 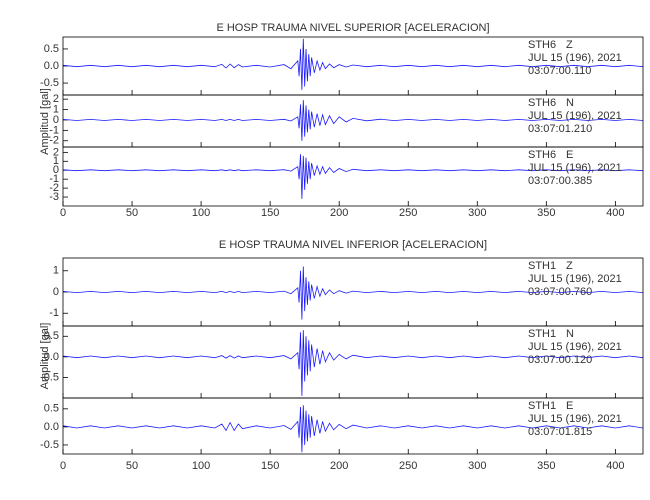 What do you see at coordinates (560, 360) in the screenshot?
I see `time-label: 03:07:00.120` at bounding box center [560, 360].